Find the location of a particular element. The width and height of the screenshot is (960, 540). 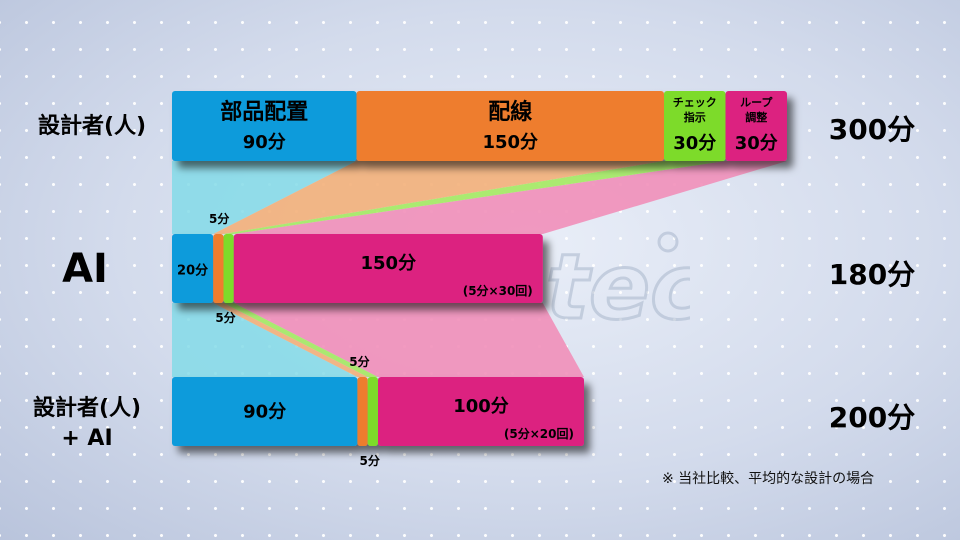

segment-label-row2-placement: 90分 is located at coordinates (264, 412).